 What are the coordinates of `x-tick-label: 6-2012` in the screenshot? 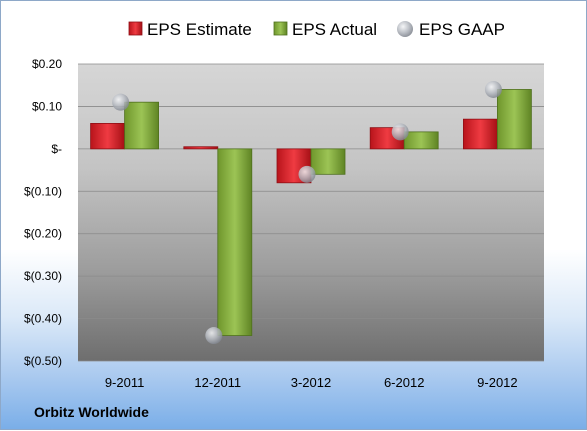 It's located at (404, 382).